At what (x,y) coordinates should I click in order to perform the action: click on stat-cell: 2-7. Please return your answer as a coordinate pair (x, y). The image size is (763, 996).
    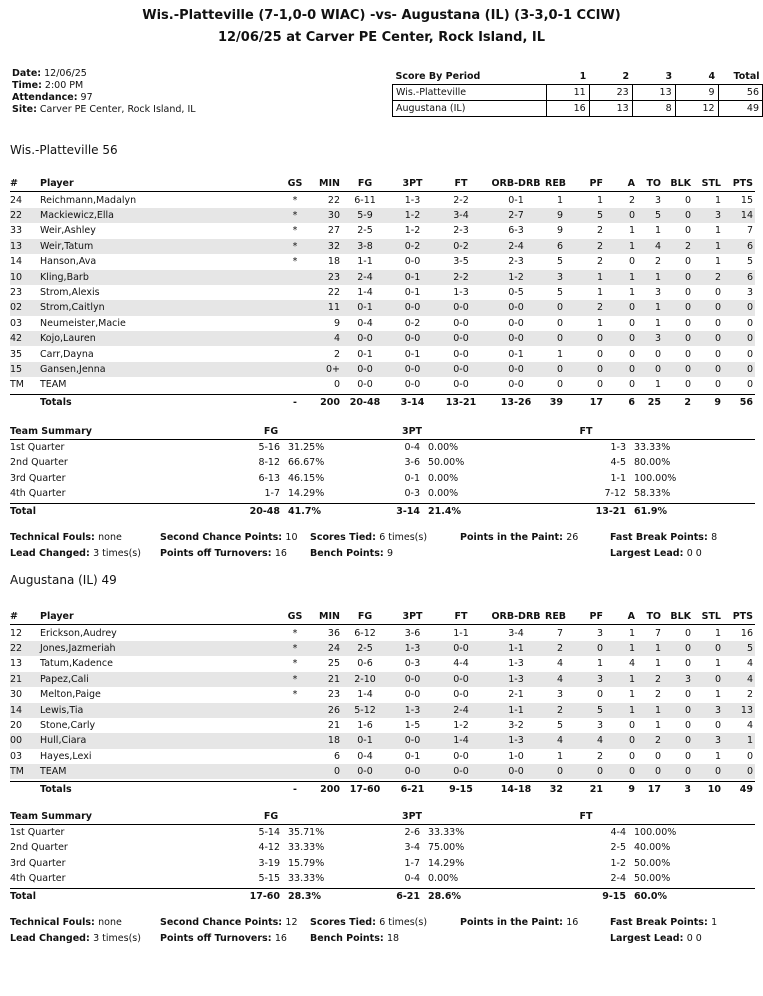
    Looking at the image, I should click on (516, 215).